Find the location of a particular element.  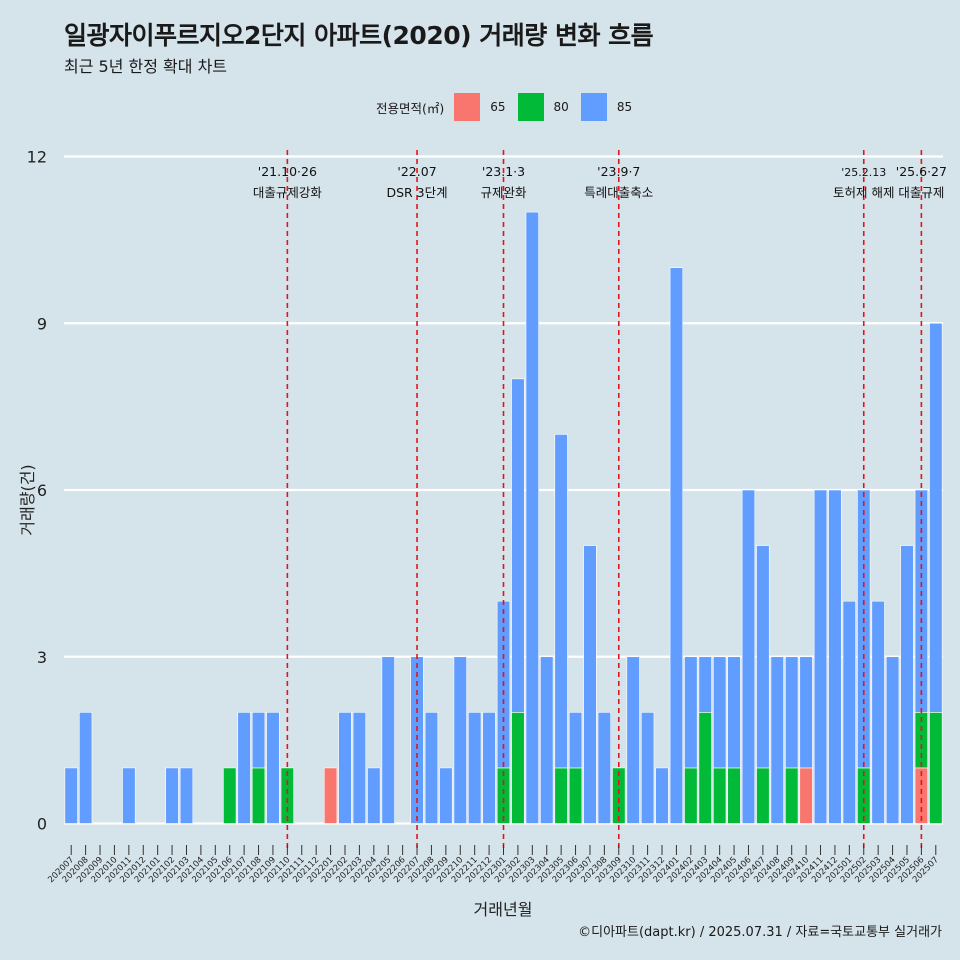

event-date-202110: '21.10·26 is located at coordinates (287, 171).